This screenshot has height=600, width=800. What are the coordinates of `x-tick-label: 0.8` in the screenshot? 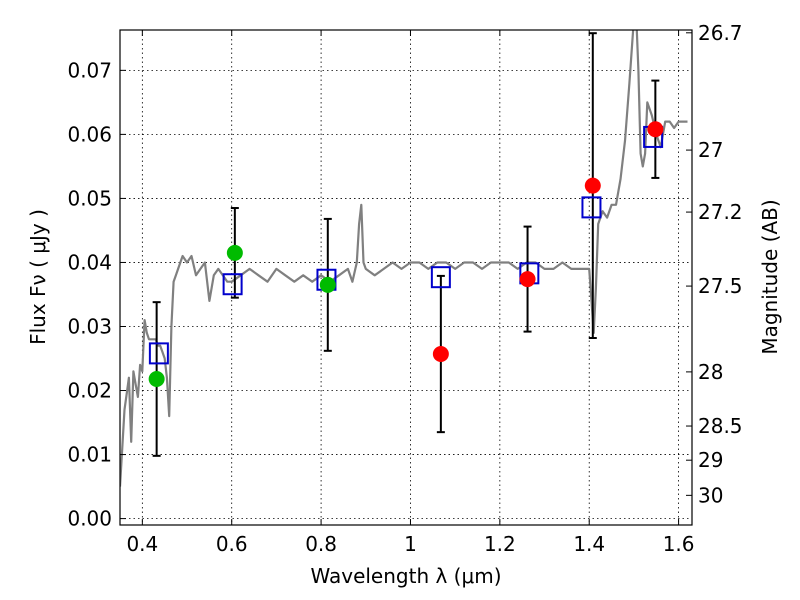 It's located at (321, 544).